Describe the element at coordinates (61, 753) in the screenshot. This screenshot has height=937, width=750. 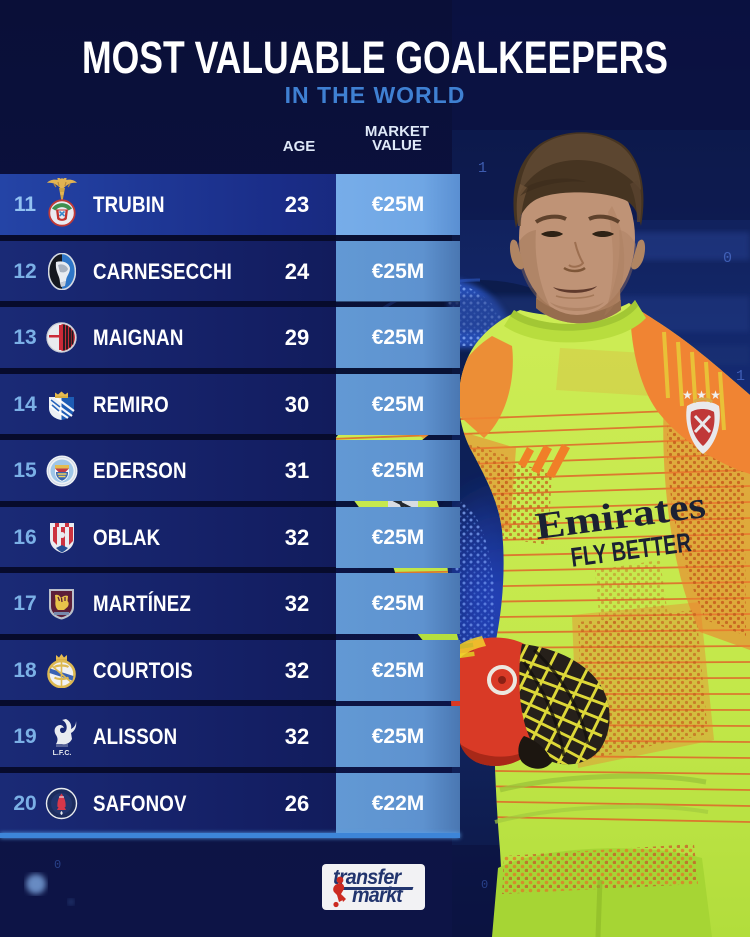
I see `svg-text: L.F.C.` at that location.